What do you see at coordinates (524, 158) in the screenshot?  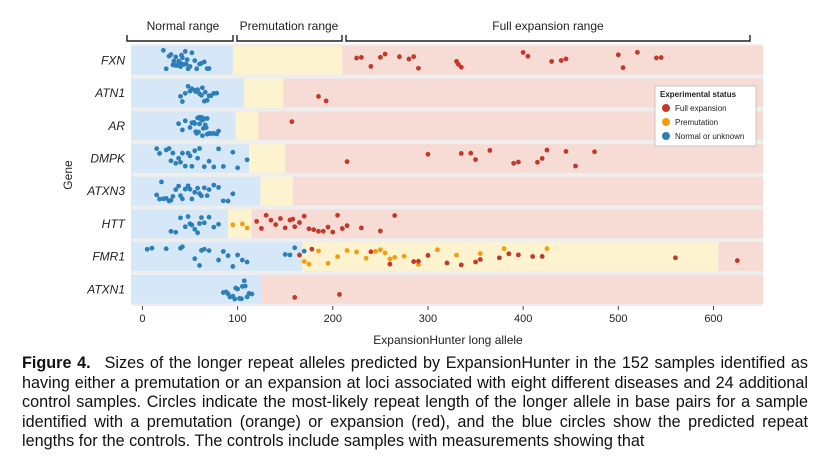 I see `expansion-band` at bounding box center [524, 158].